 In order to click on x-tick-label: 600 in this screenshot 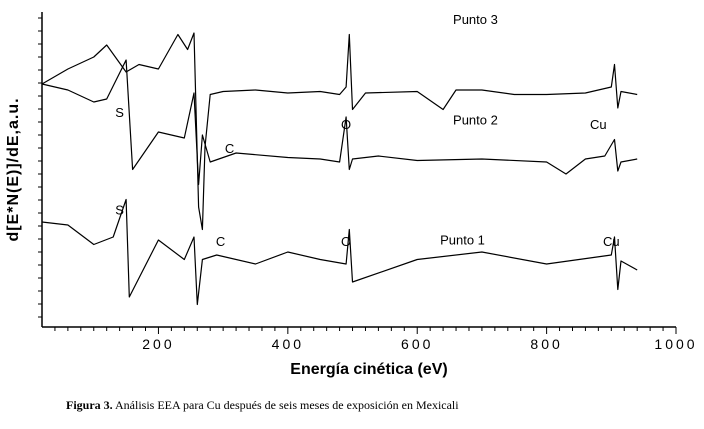, I will do `click(417, 344)`.